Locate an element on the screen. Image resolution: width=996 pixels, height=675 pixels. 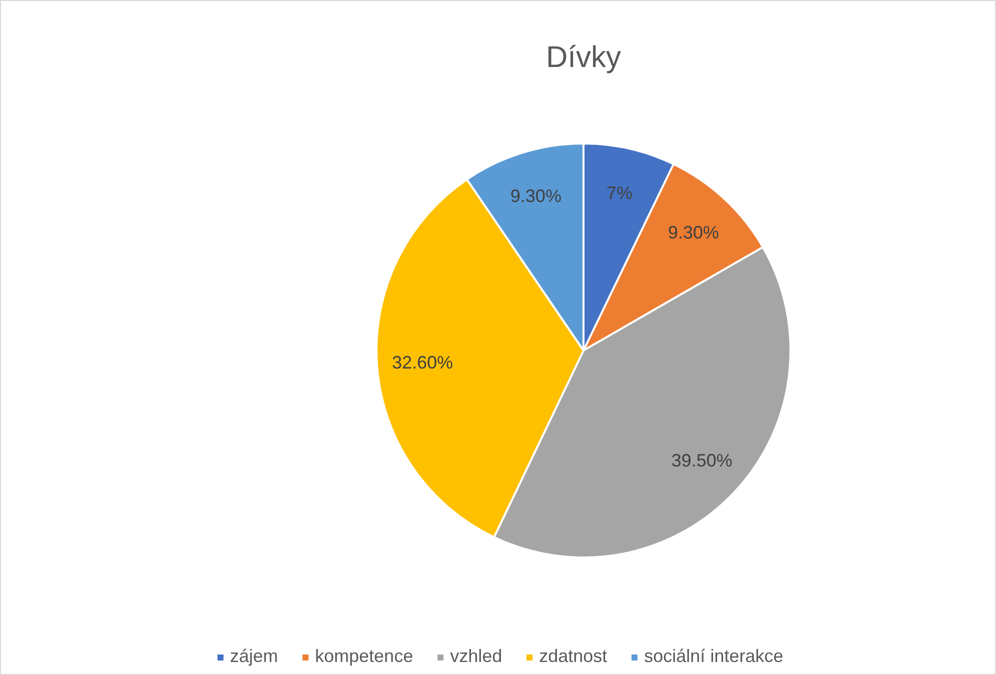
legend-label: vzhled is located at coordinates (476, 656).